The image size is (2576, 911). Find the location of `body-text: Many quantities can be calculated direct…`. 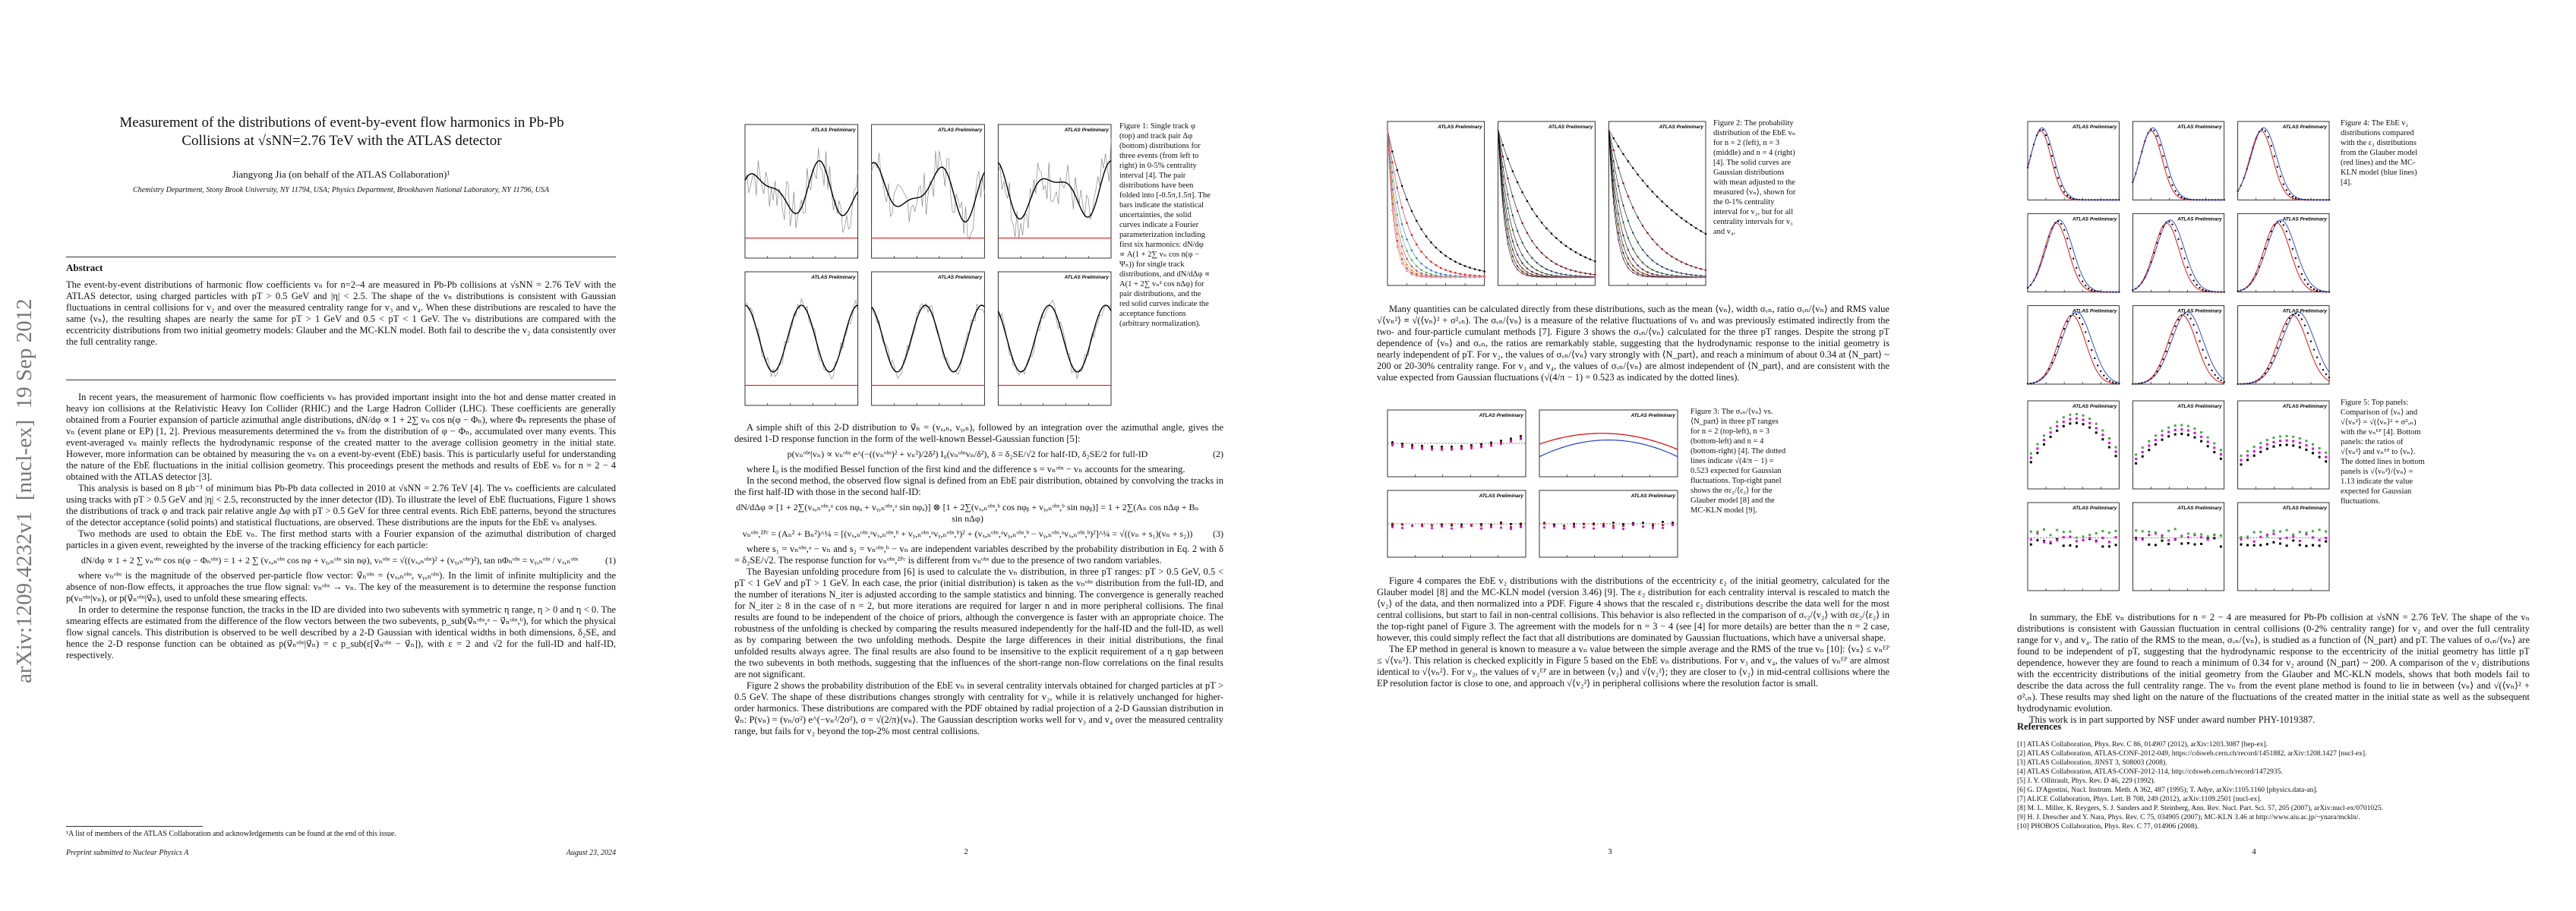

body-text: Many quantities can be calculated direct… is located at coordinates (1633, 343).